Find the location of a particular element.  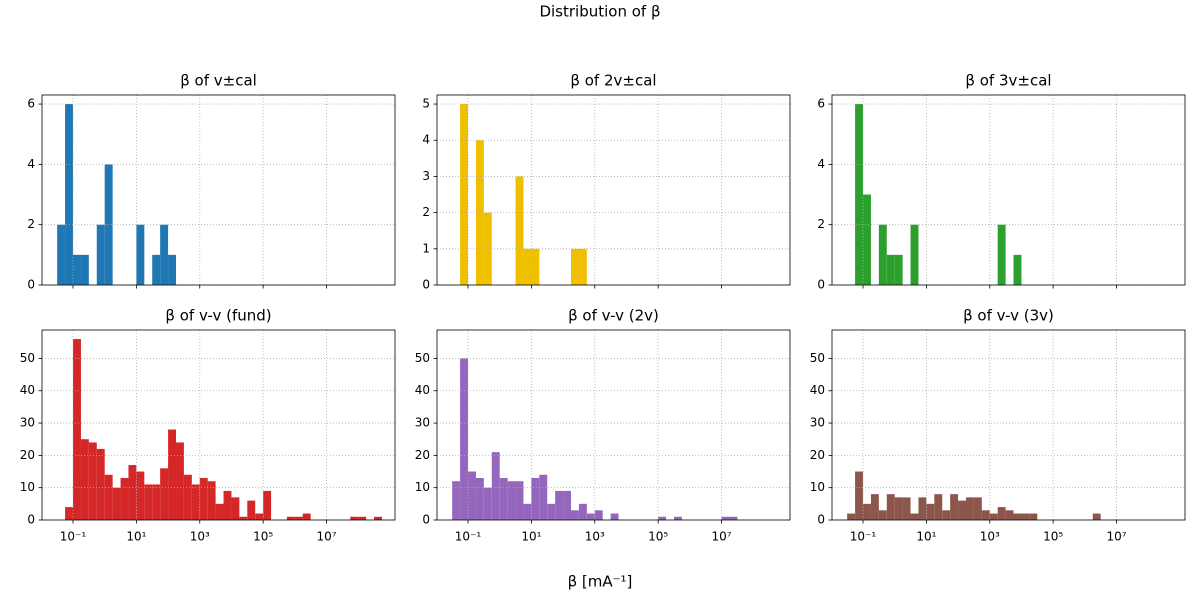

y-tick-label: 50 is located at coordinates (817, 358).